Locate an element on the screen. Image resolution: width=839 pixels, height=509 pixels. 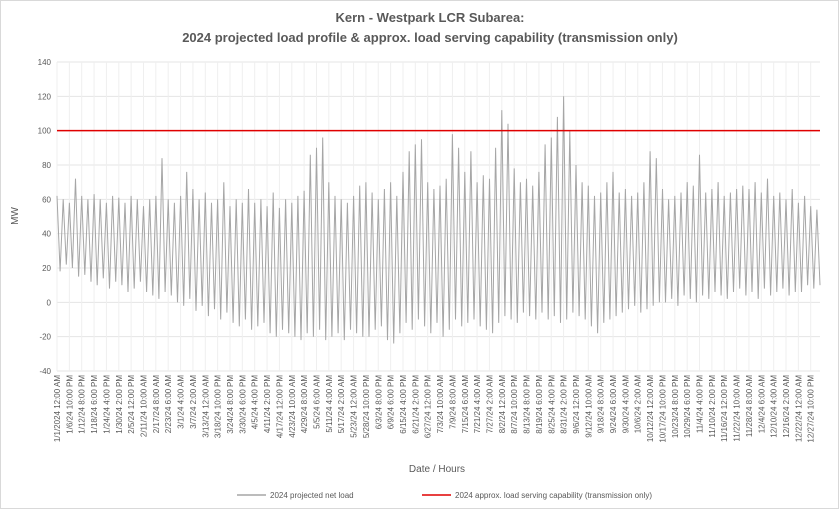
chart-title: Kern - Westpark LCR Subarea: is located at coordinates (429, 17).